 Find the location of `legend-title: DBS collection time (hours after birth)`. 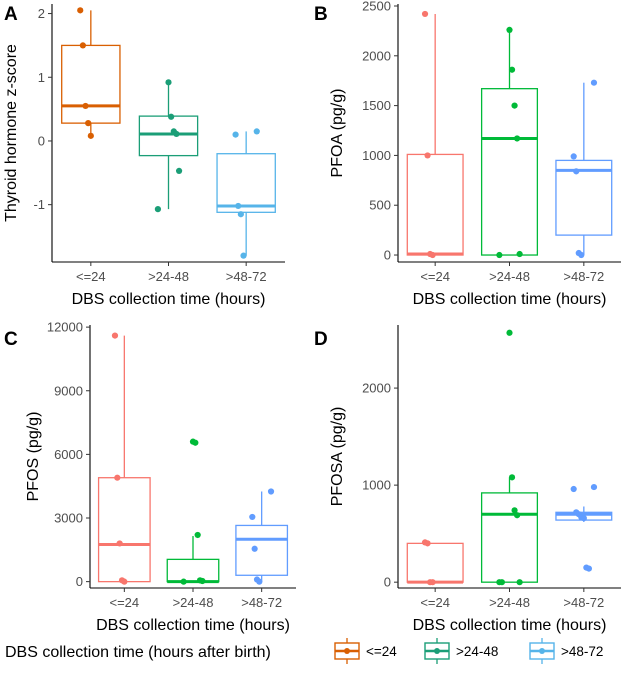

legend-title: DBS collection time (hours after birth) is located at coordinates (138, 652).